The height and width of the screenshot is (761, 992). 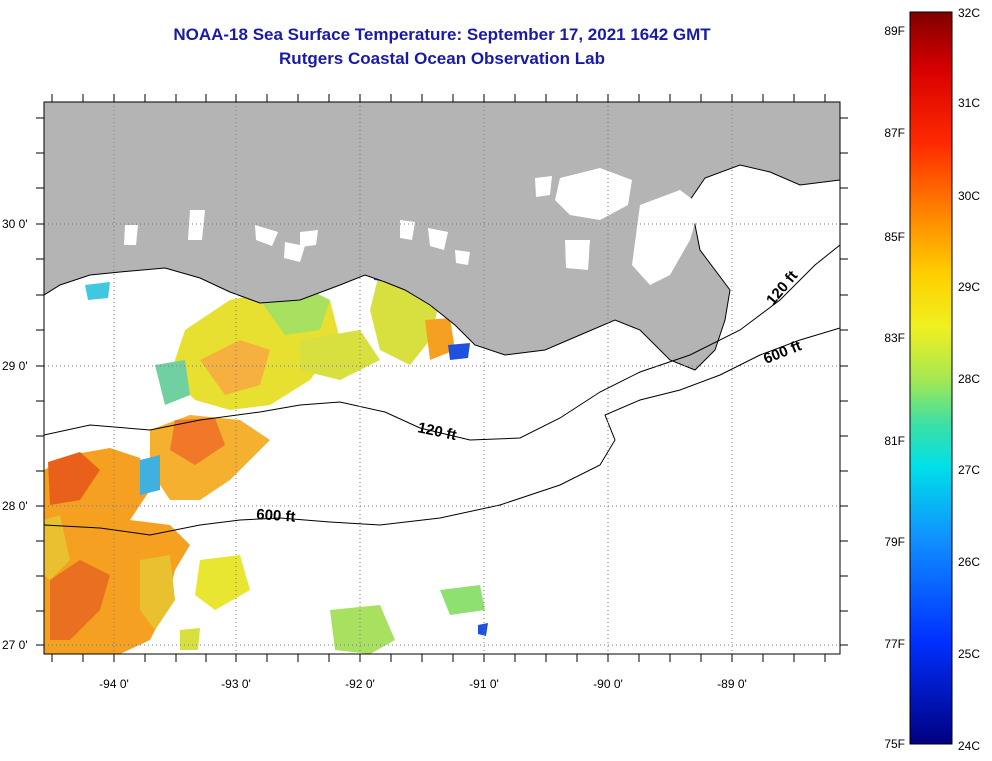 I want to click on lon-label-90: -90 0', so click(x=608, y=684).